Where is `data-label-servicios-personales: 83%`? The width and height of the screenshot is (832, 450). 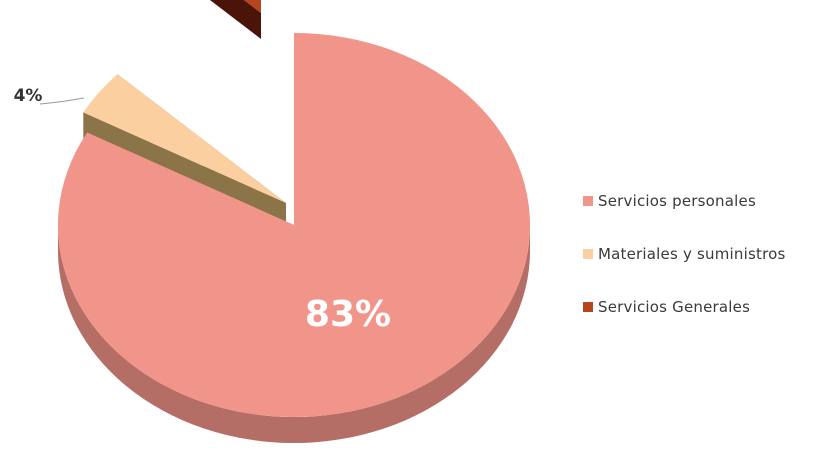
data-label-servicios-personales: 83% is located at coordinates (348, 314).